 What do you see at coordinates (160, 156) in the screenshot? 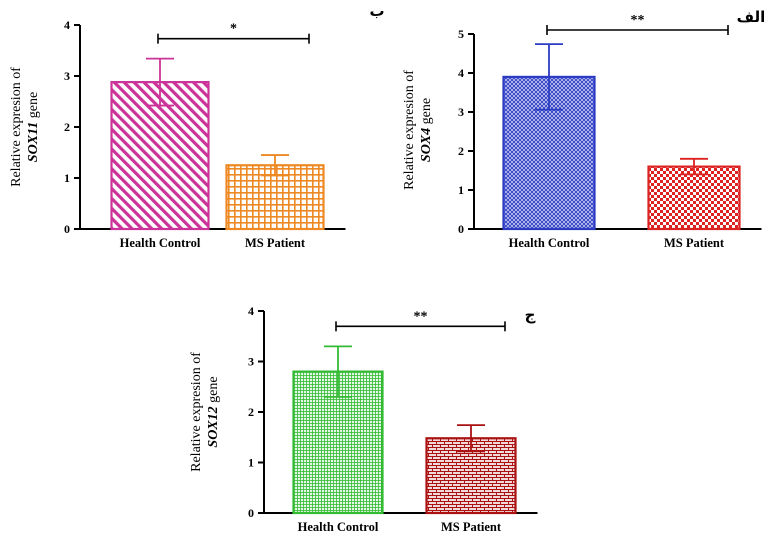
I see `bar-health-control` at bounding box center [160, 156].